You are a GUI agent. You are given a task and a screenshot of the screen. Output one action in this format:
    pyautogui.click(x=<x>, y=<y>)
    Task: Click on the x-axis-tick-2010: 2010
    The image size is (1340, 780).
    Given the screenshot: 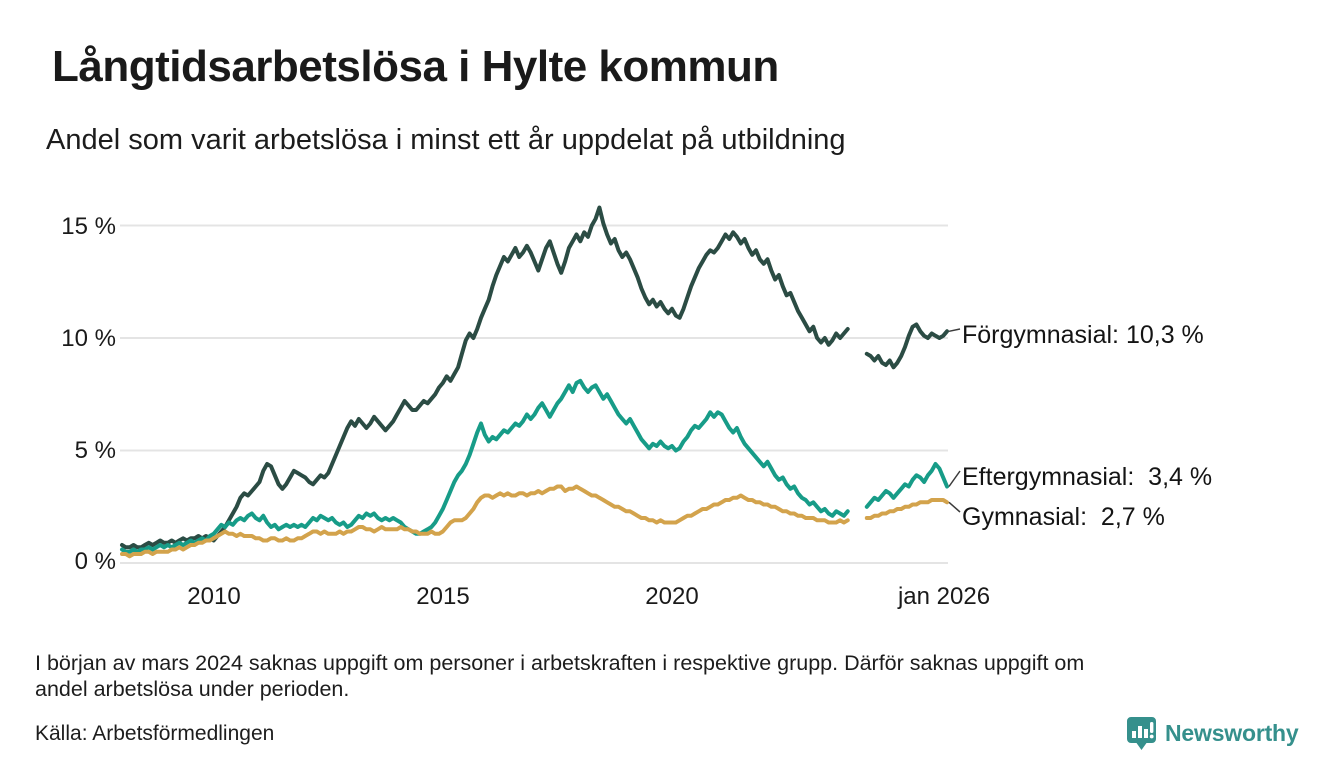 What is the action you would take?
    pyautogui.click(x=214, y=596)
    